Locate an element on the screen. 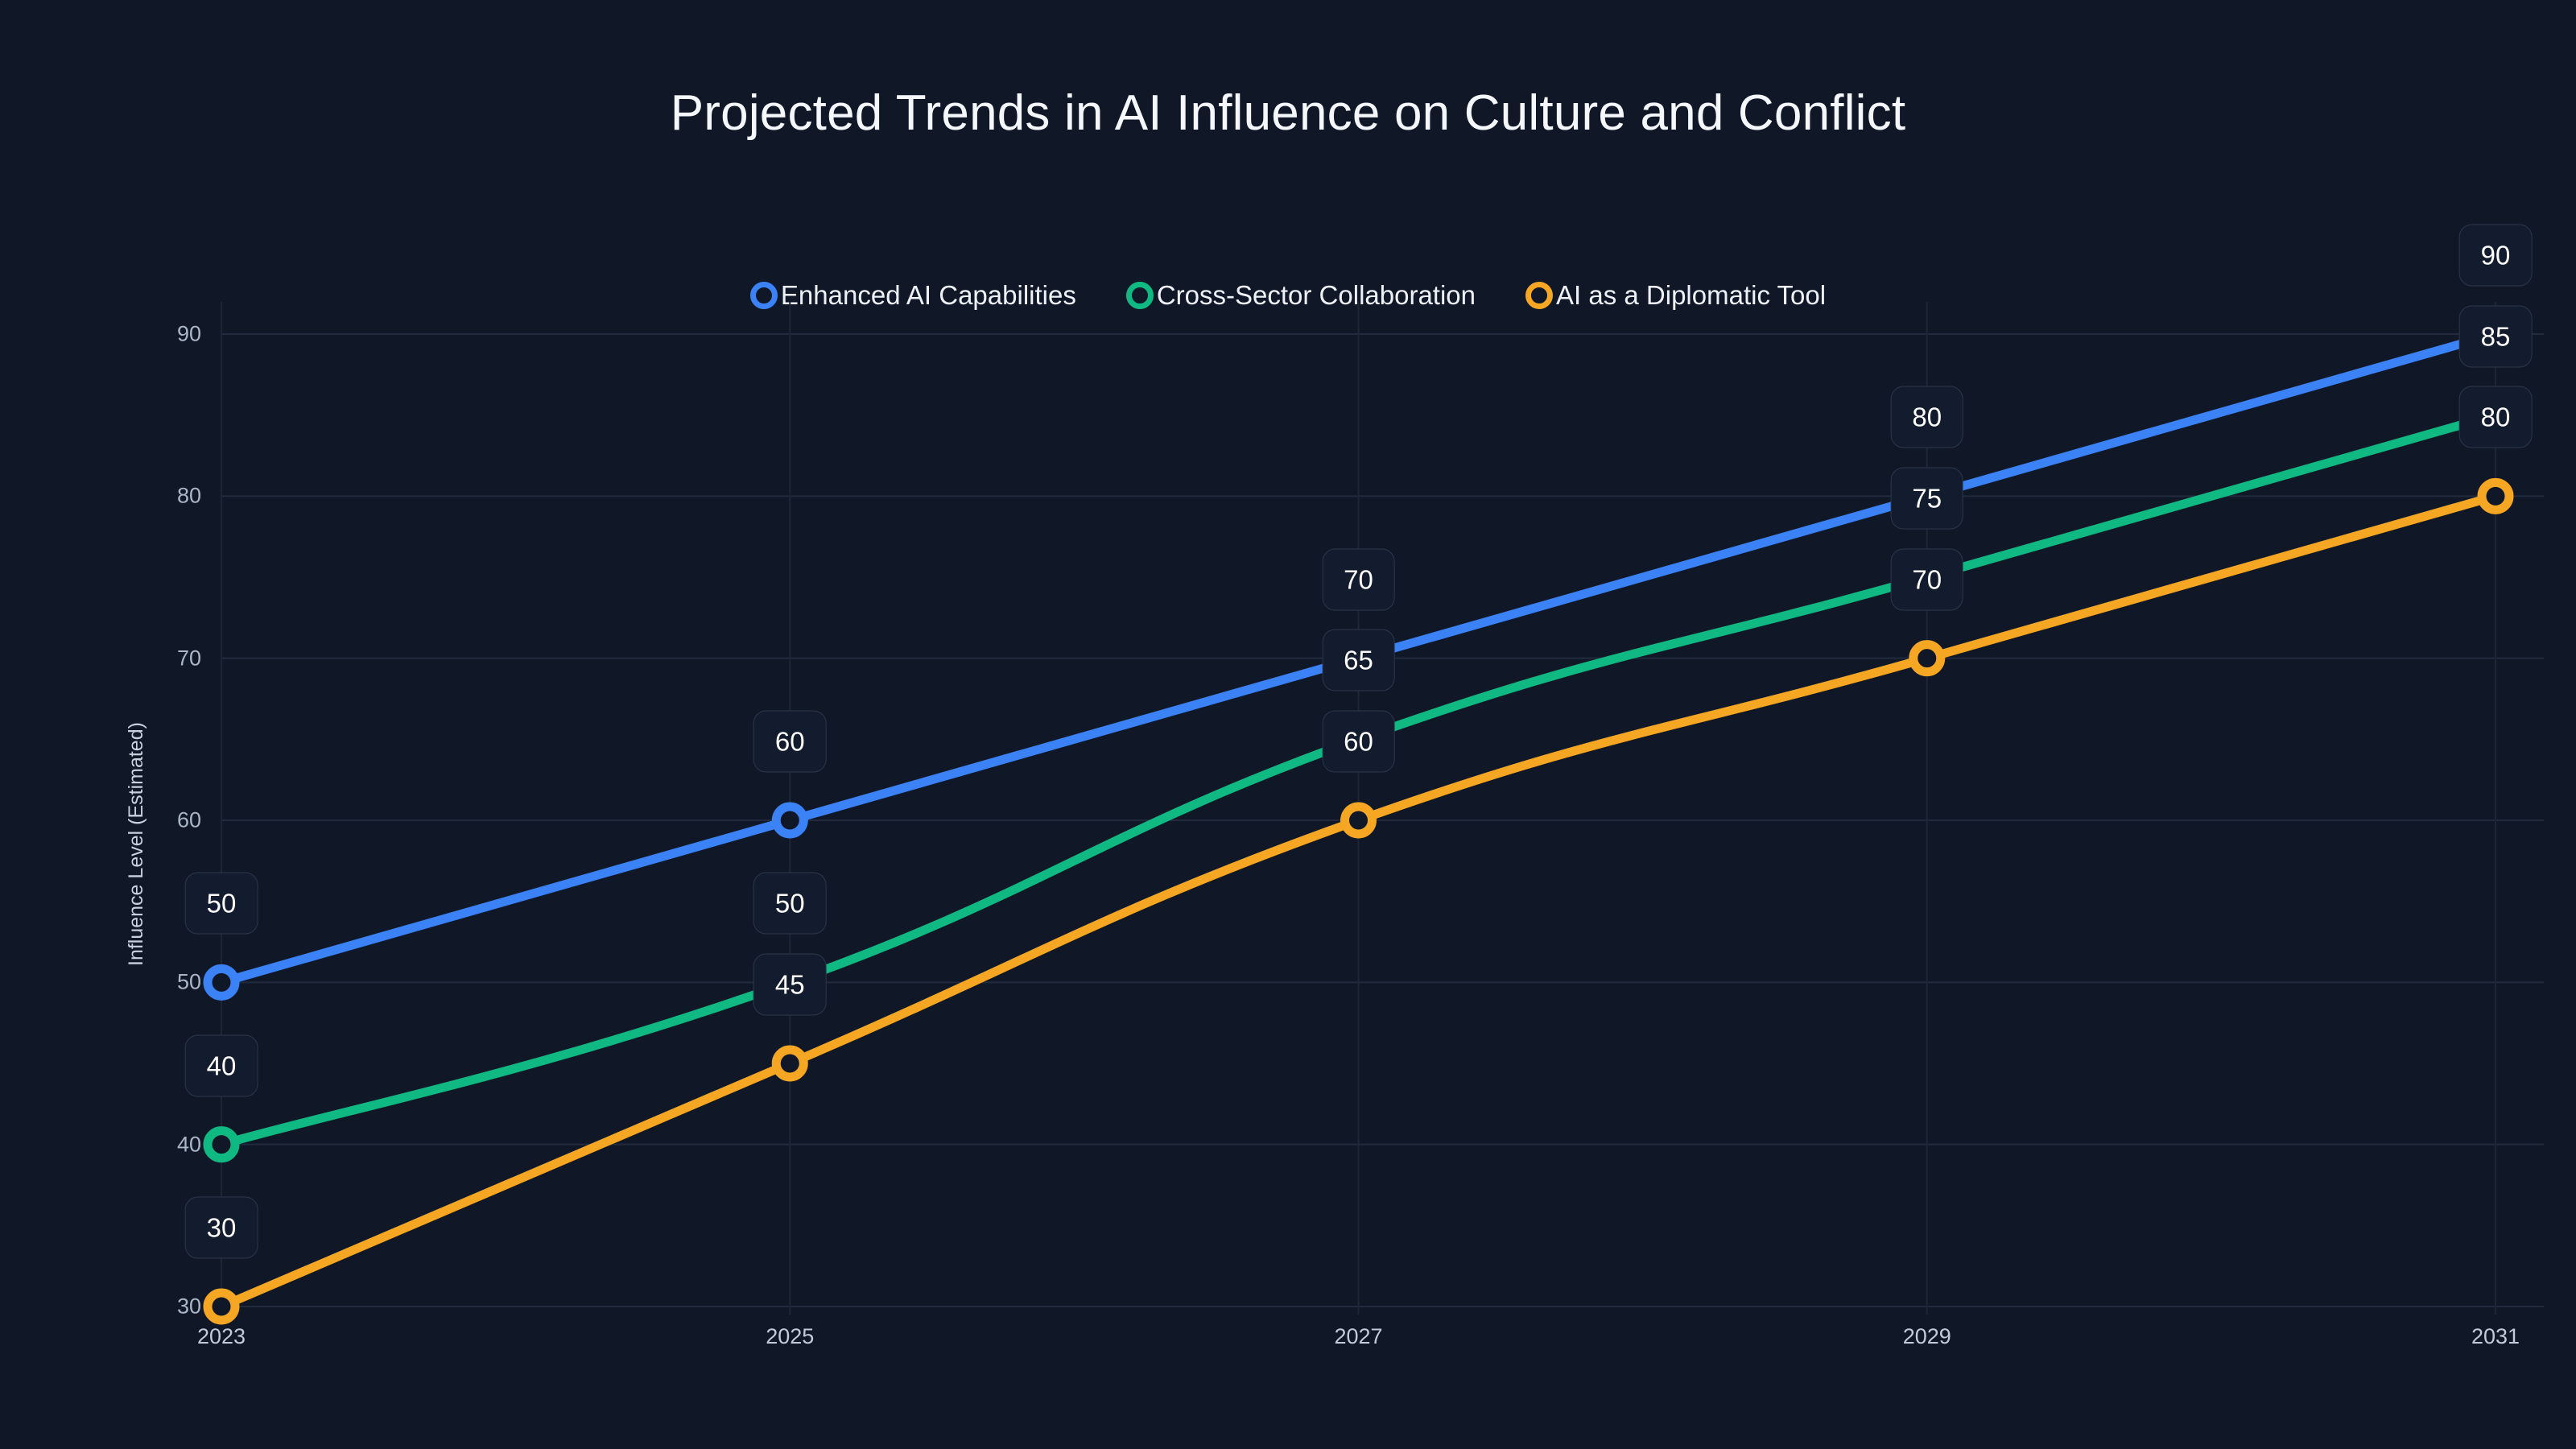 This screenshot has width=2576, height=1449. y-tick-label: 50 is located at coordinates (188, 981).